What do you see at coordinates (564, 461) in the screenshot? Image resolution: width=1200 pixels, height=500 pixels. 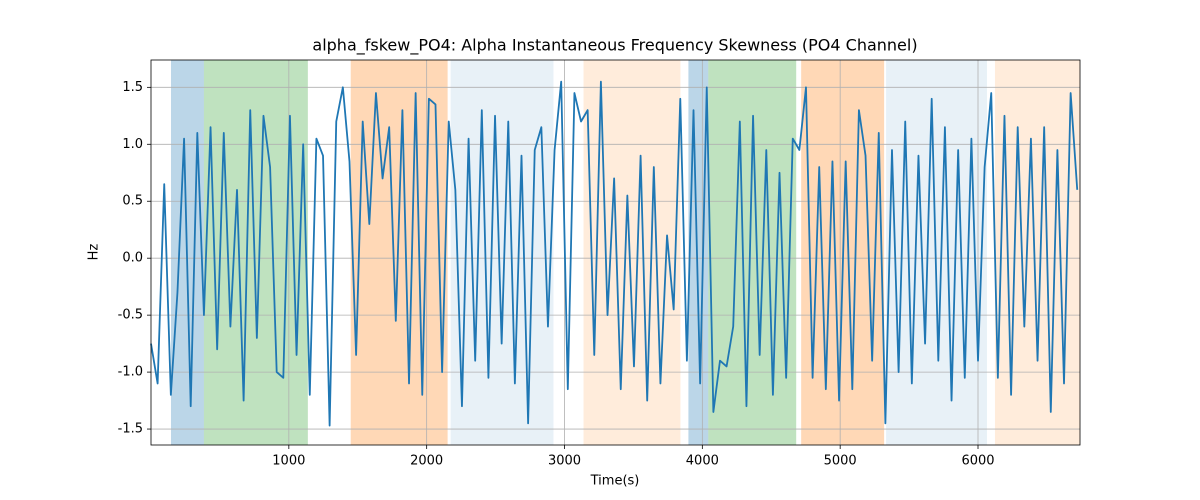 I see `x-tick-label: 3000` at bounding box center [564, 461].